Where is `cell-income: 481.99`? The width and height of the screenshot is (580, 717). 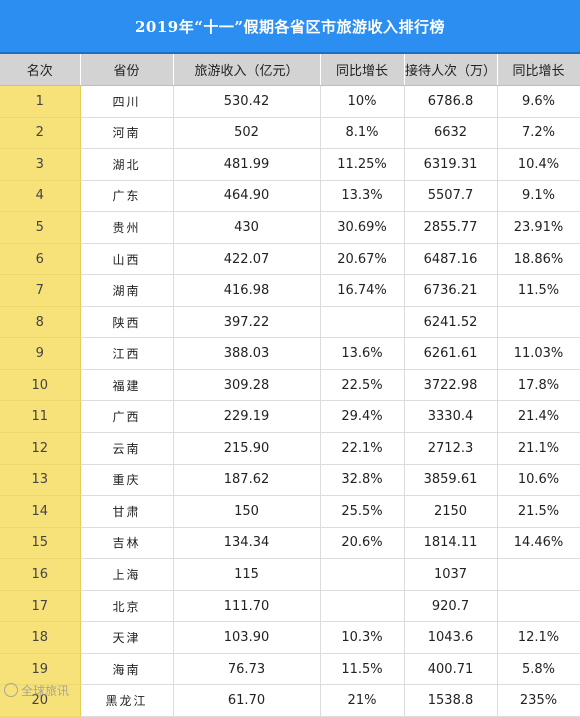 cell-income: 481.99 is located at coordinates (247, 164).